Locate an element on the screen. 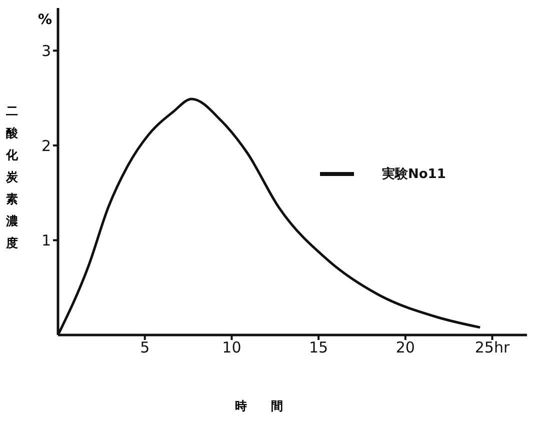 The height and width of the screenshot is (423, 533). y-tick-label: 3 is located at coordinates (46, 51).